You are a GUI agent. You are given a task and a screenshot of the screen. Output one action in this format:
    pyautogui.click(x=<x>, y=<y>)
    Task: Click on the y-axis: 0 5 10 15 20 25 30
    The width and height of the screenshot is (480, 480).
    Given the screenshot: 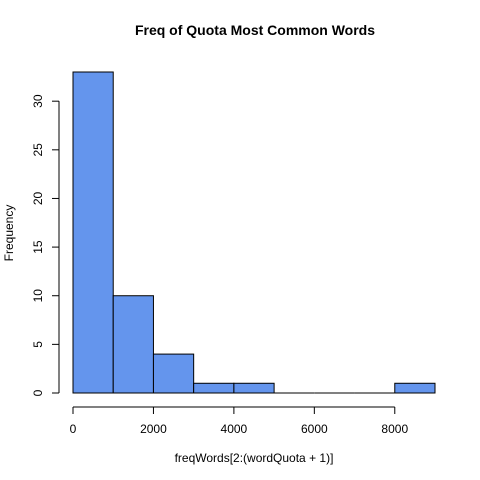 What is the action you would take?
    pyautogui.click(x=45, y=245)
    